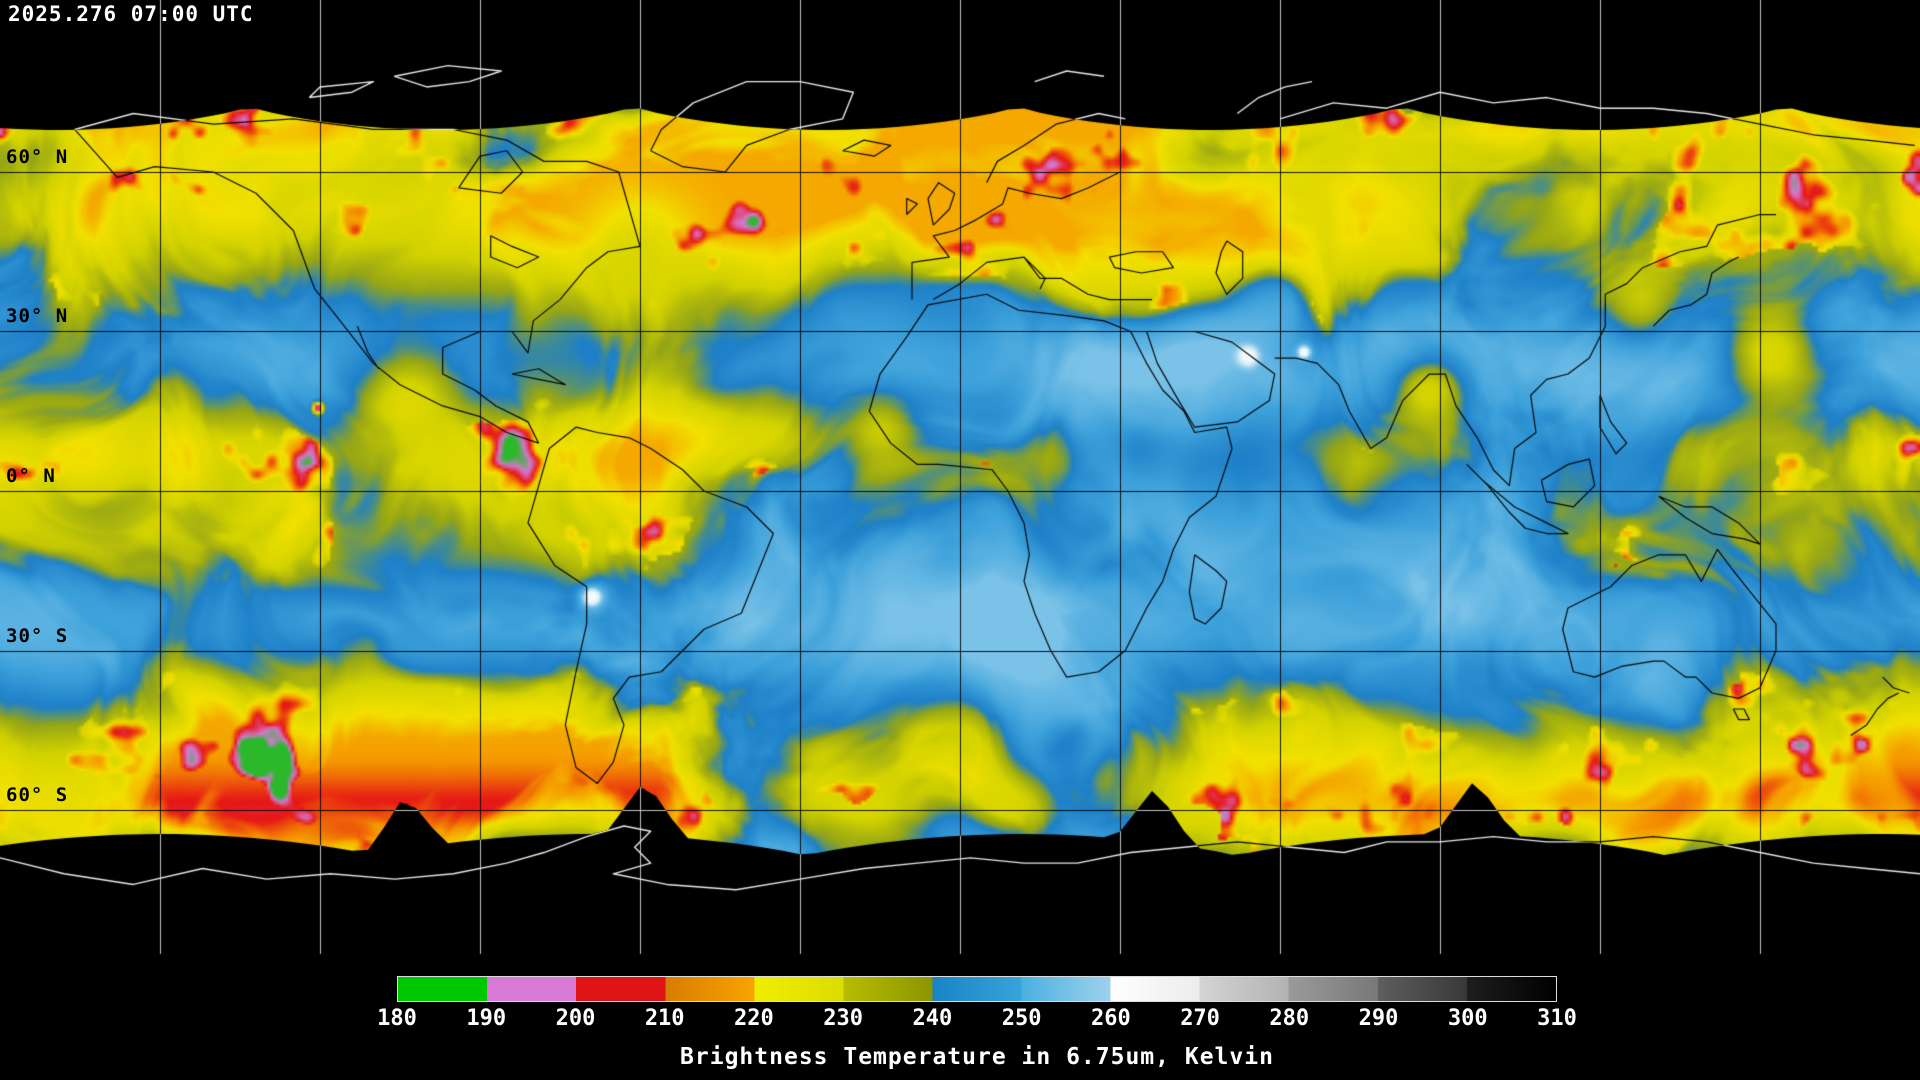 The height and width of the screenshot is (1080, 1920). What do you see at coordinates (1467, 1018) in the screenshot?
I see `colorbar-tick: 300` at bounding box center [1467, 1018].